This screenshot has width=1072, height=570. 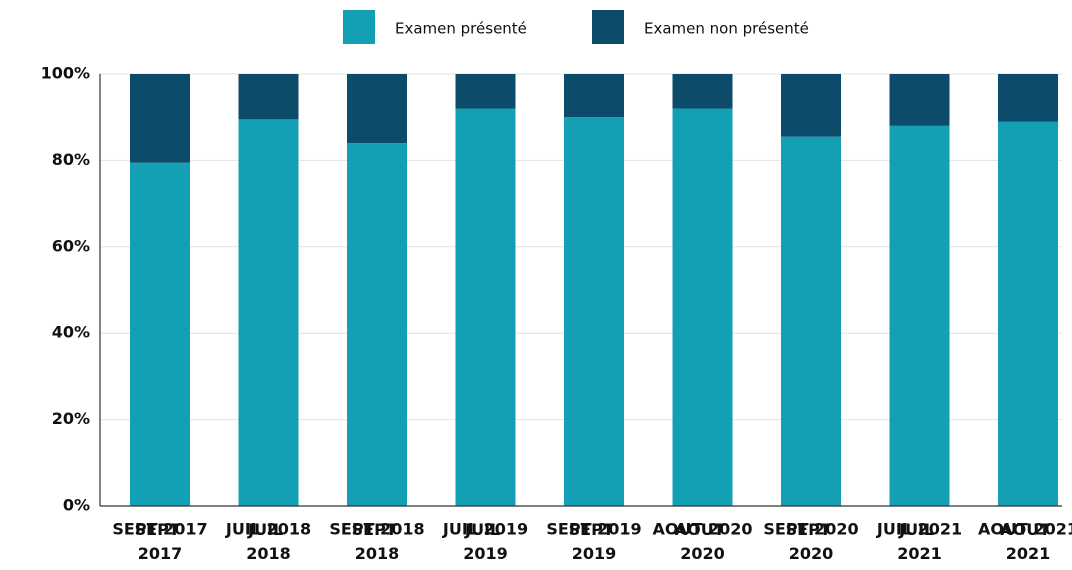 What do you see at coordinates (159, 541) in the screenshot?
I see `x-tick-label: SEPT 2017SEPT 2017` at bounding box center [159, 541].